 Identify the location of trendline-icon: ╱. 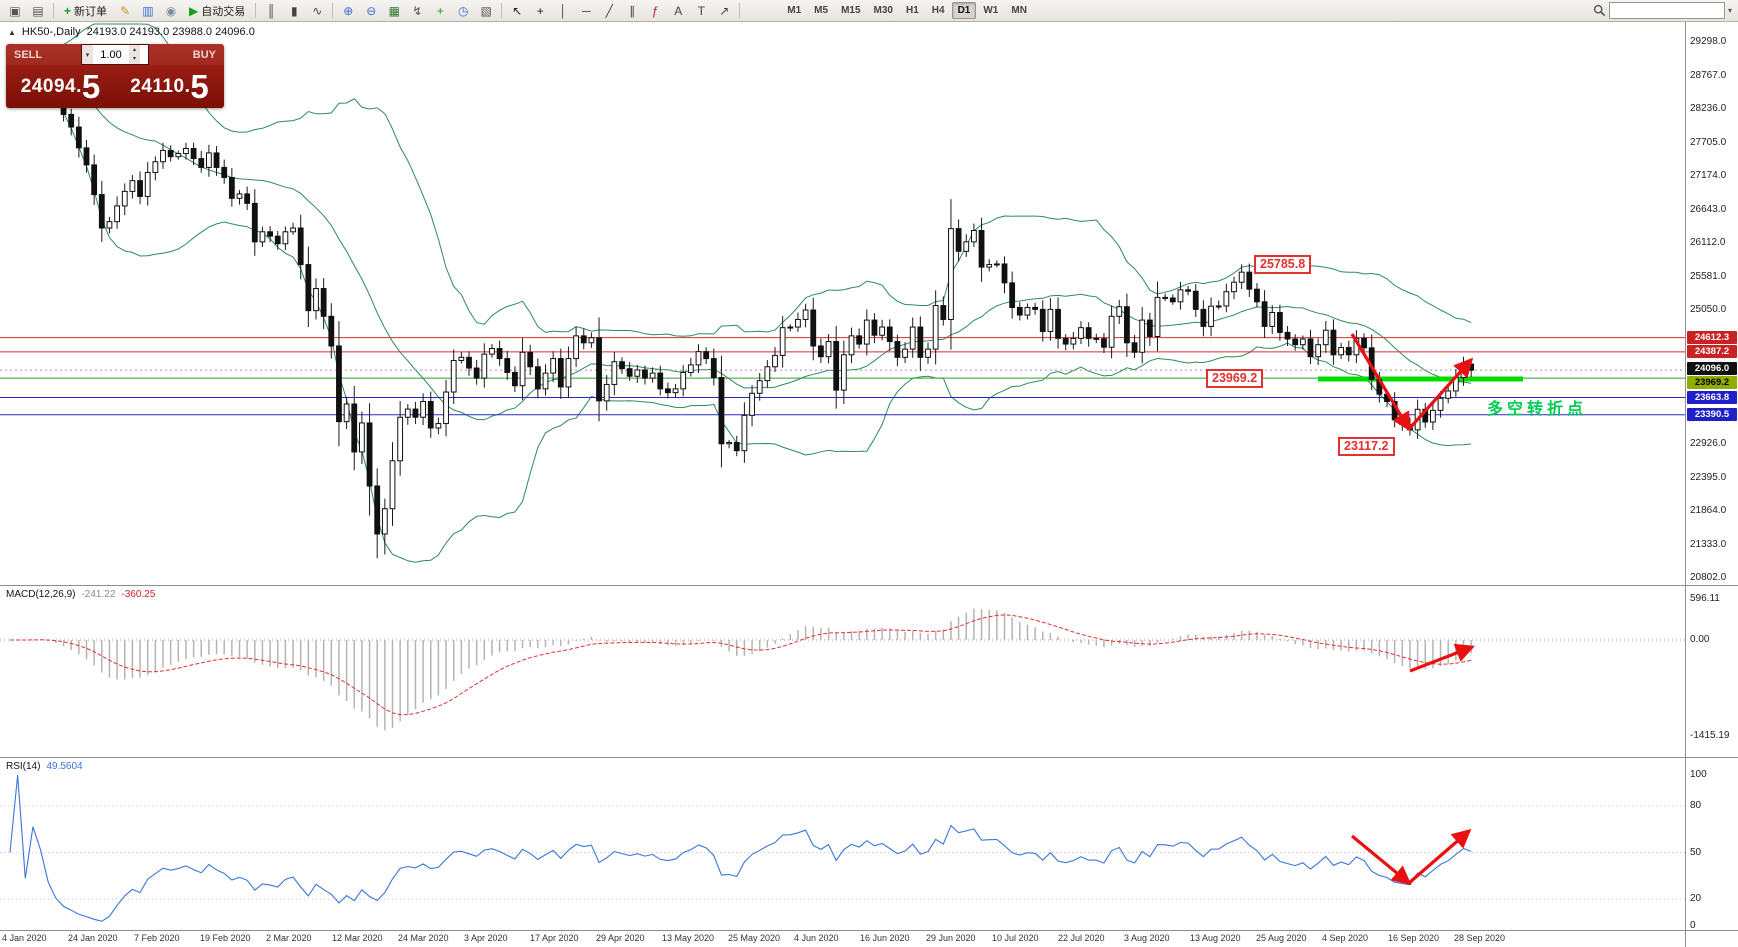
(609, 10).